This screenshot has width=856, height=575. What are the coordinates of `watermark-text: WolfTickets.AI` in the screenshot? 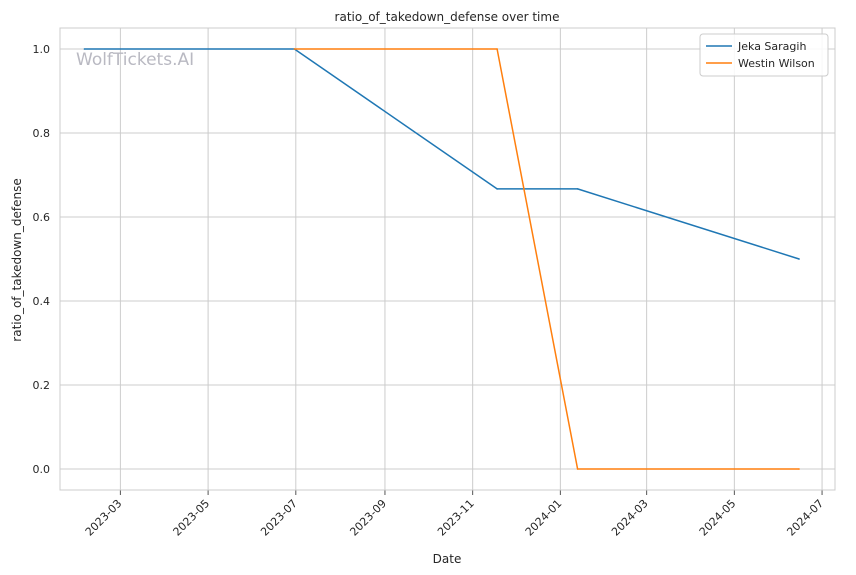 It's located at (135, 60).